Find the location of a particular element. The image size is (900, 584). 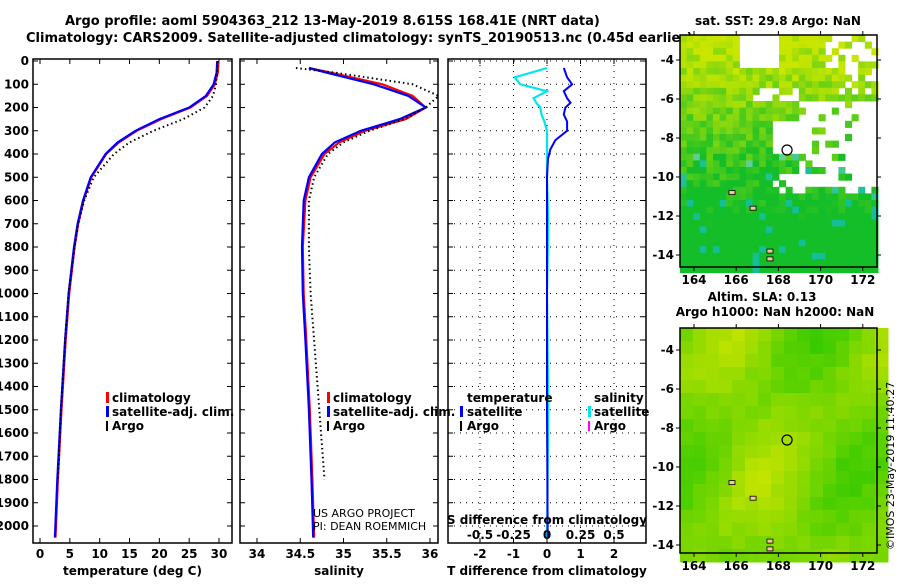

y-tick-label: -8 is located at coordinates (667, 138).